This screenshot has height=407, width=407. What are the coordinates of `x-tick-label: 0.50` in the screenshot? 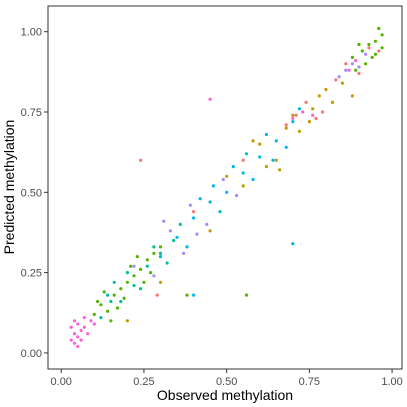 It's located at (226, 382).